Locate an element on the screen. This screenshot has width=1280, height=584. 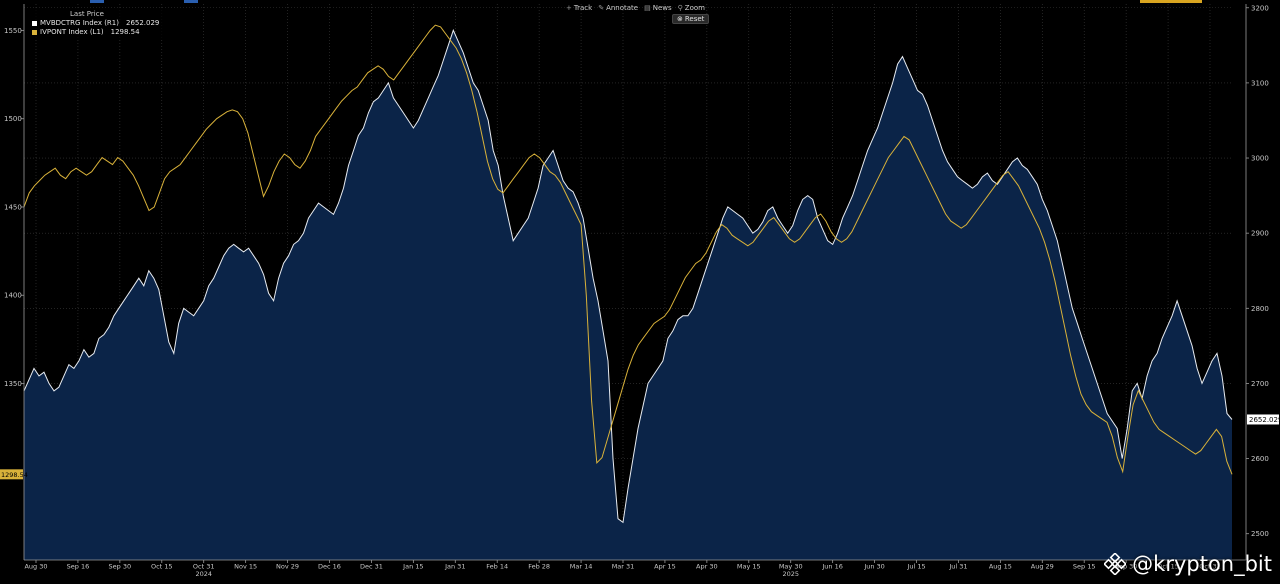
zoom-label: Zoom is located at coordinates (694, 8).